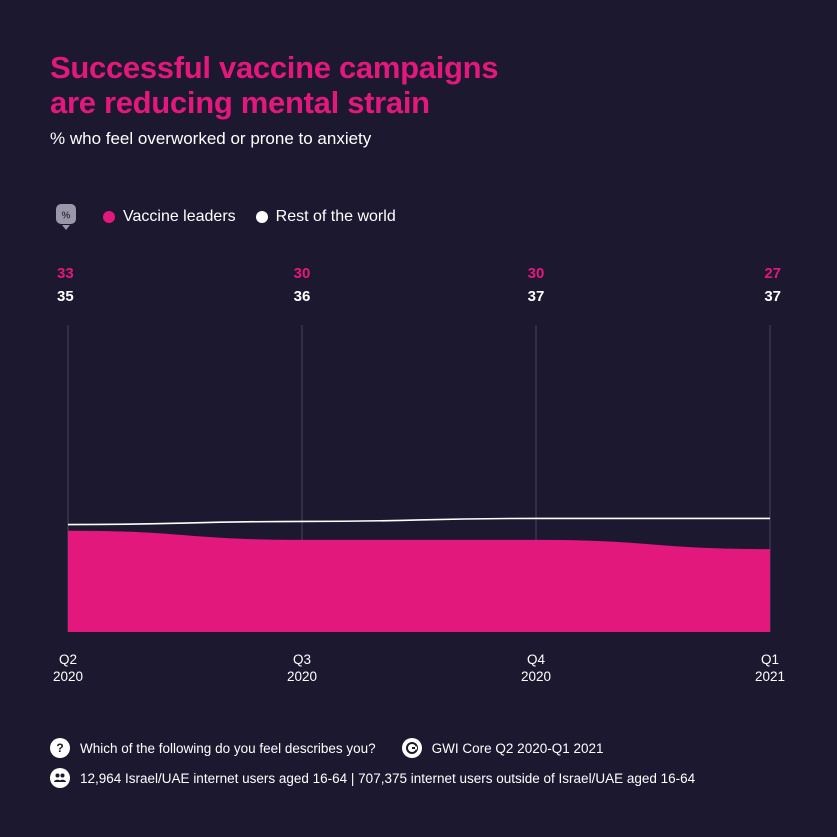  I want to click on value-label-vaccine-leaders-3: 27, so click(772, 273).